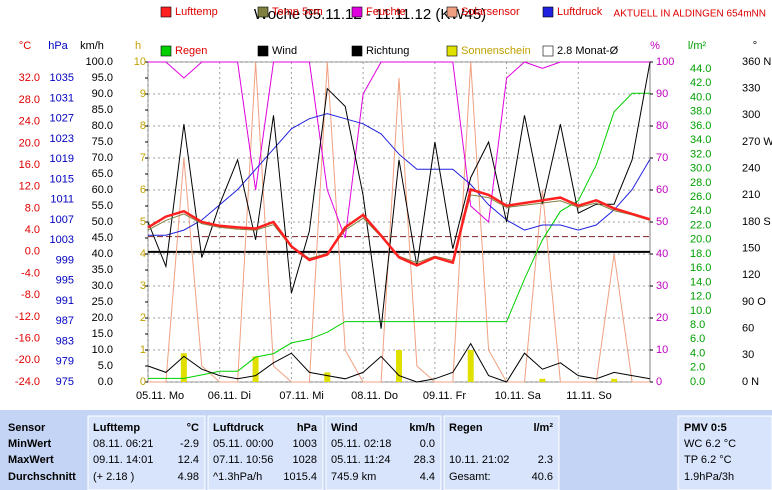  I want to click on y-tick-label: 5, so click(143, 222).